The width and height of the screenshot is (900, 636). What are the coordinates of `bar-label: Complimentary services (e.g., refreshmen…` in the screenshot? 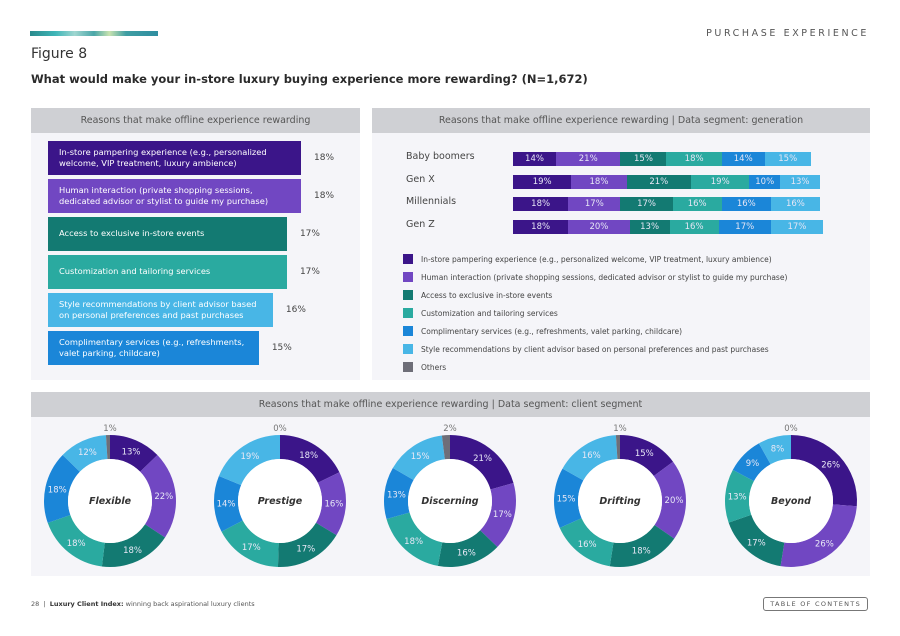 It's located at (152, 347).